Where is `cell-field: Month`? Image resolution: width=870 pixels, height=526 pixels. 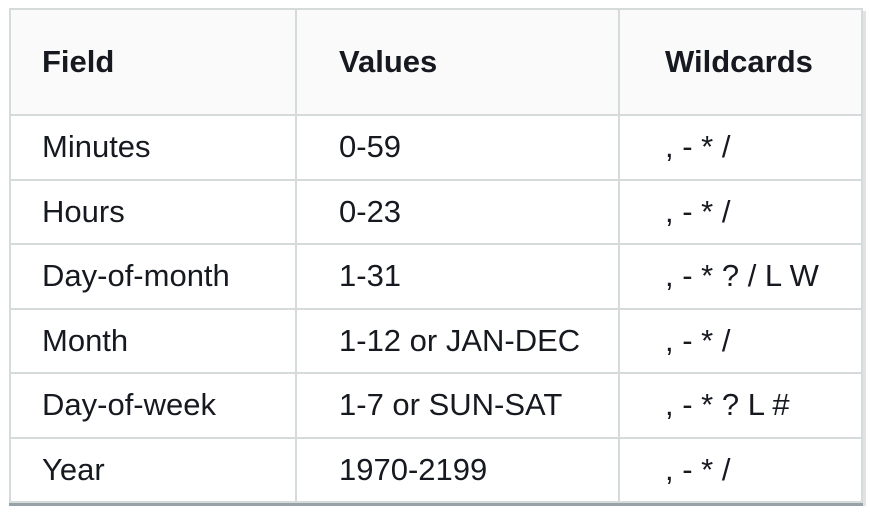 cell-field: Month is located at coordinates (153, 340).